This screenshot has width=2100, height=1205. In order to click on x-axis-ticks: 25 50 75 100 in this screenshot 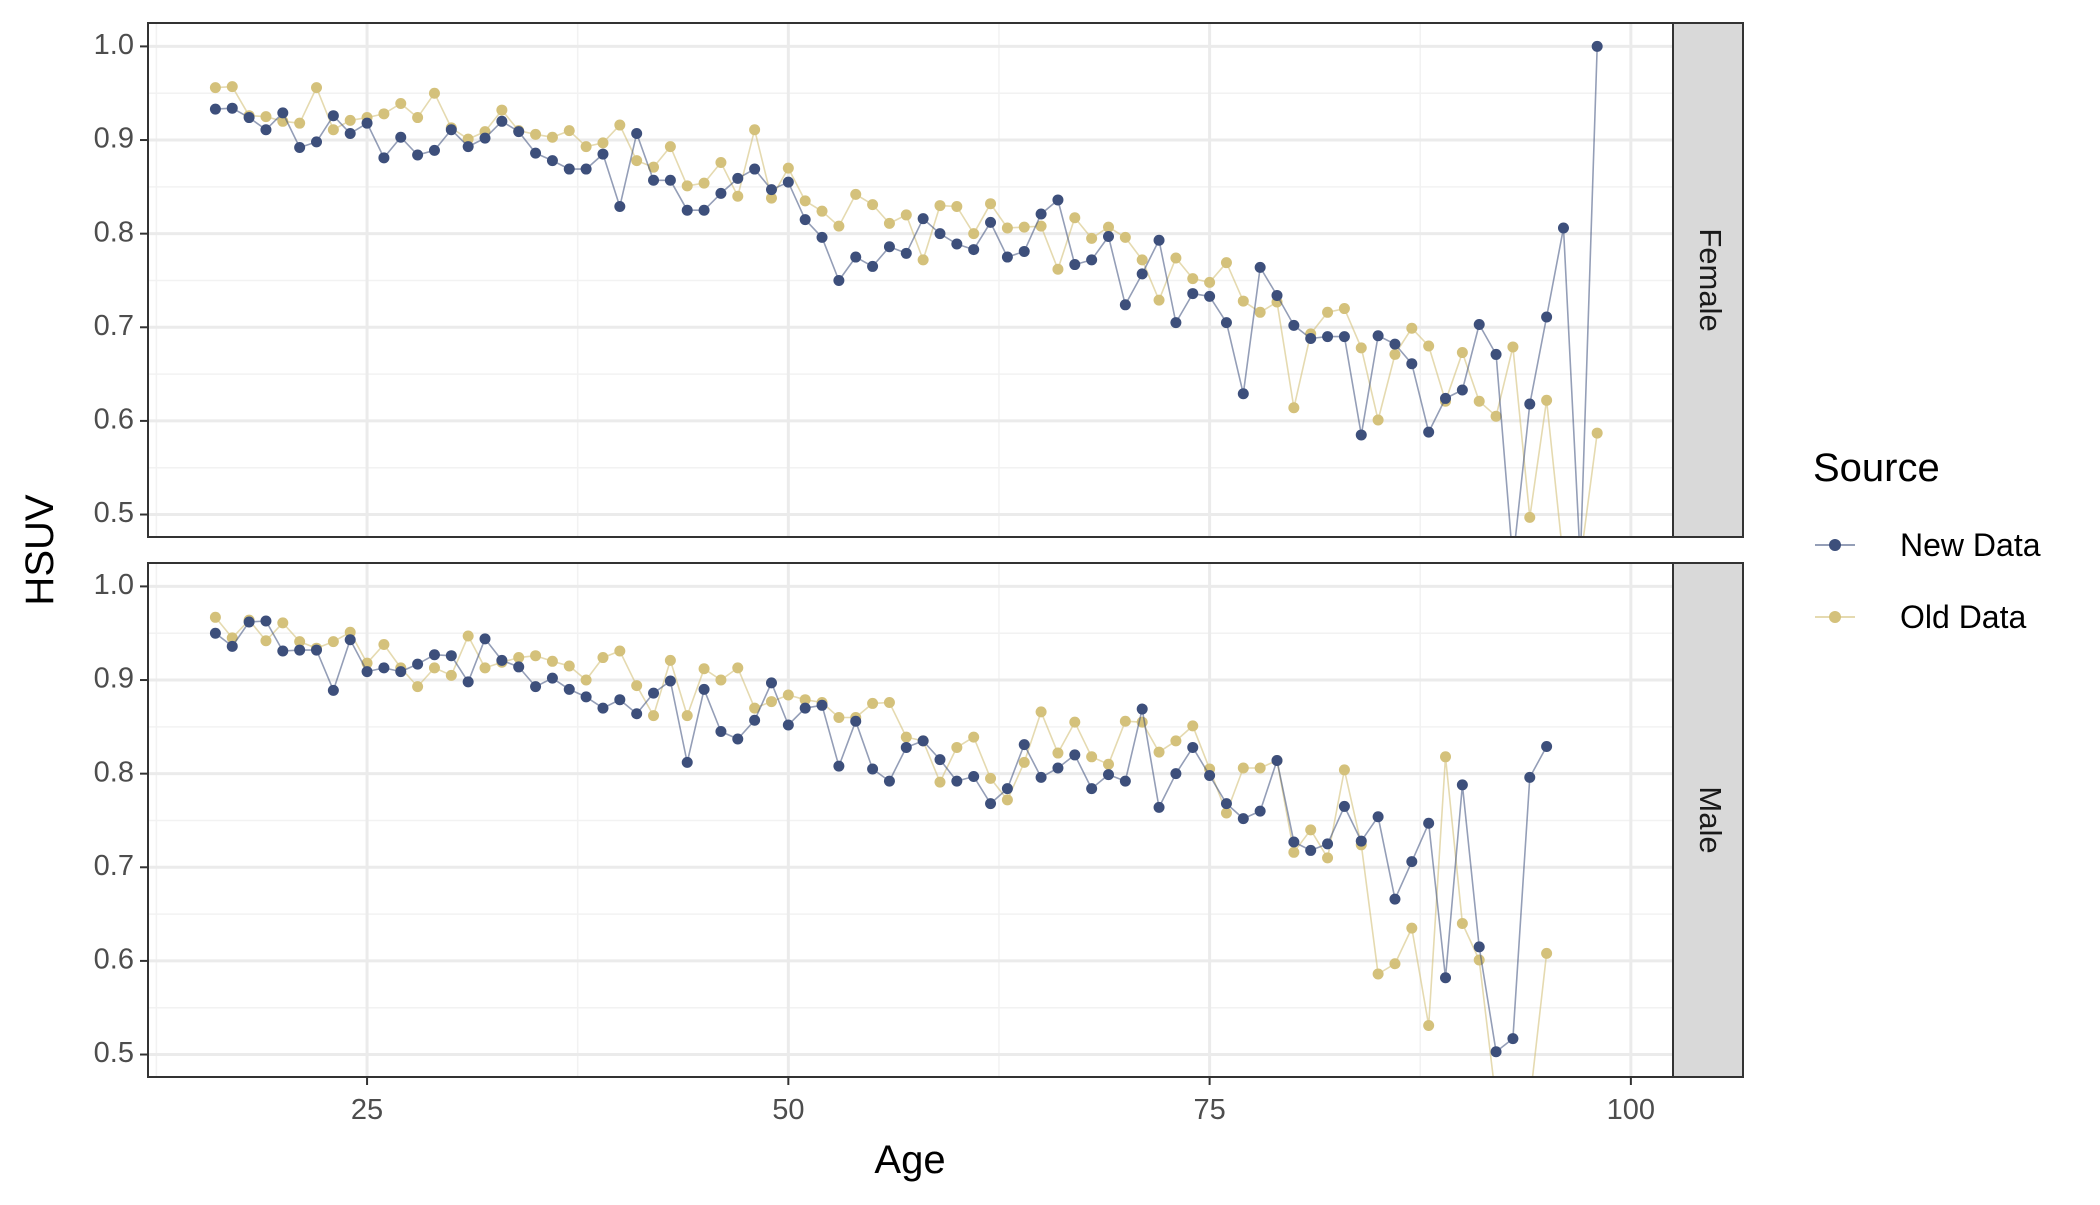, I will do `click(1003, 1101)`.